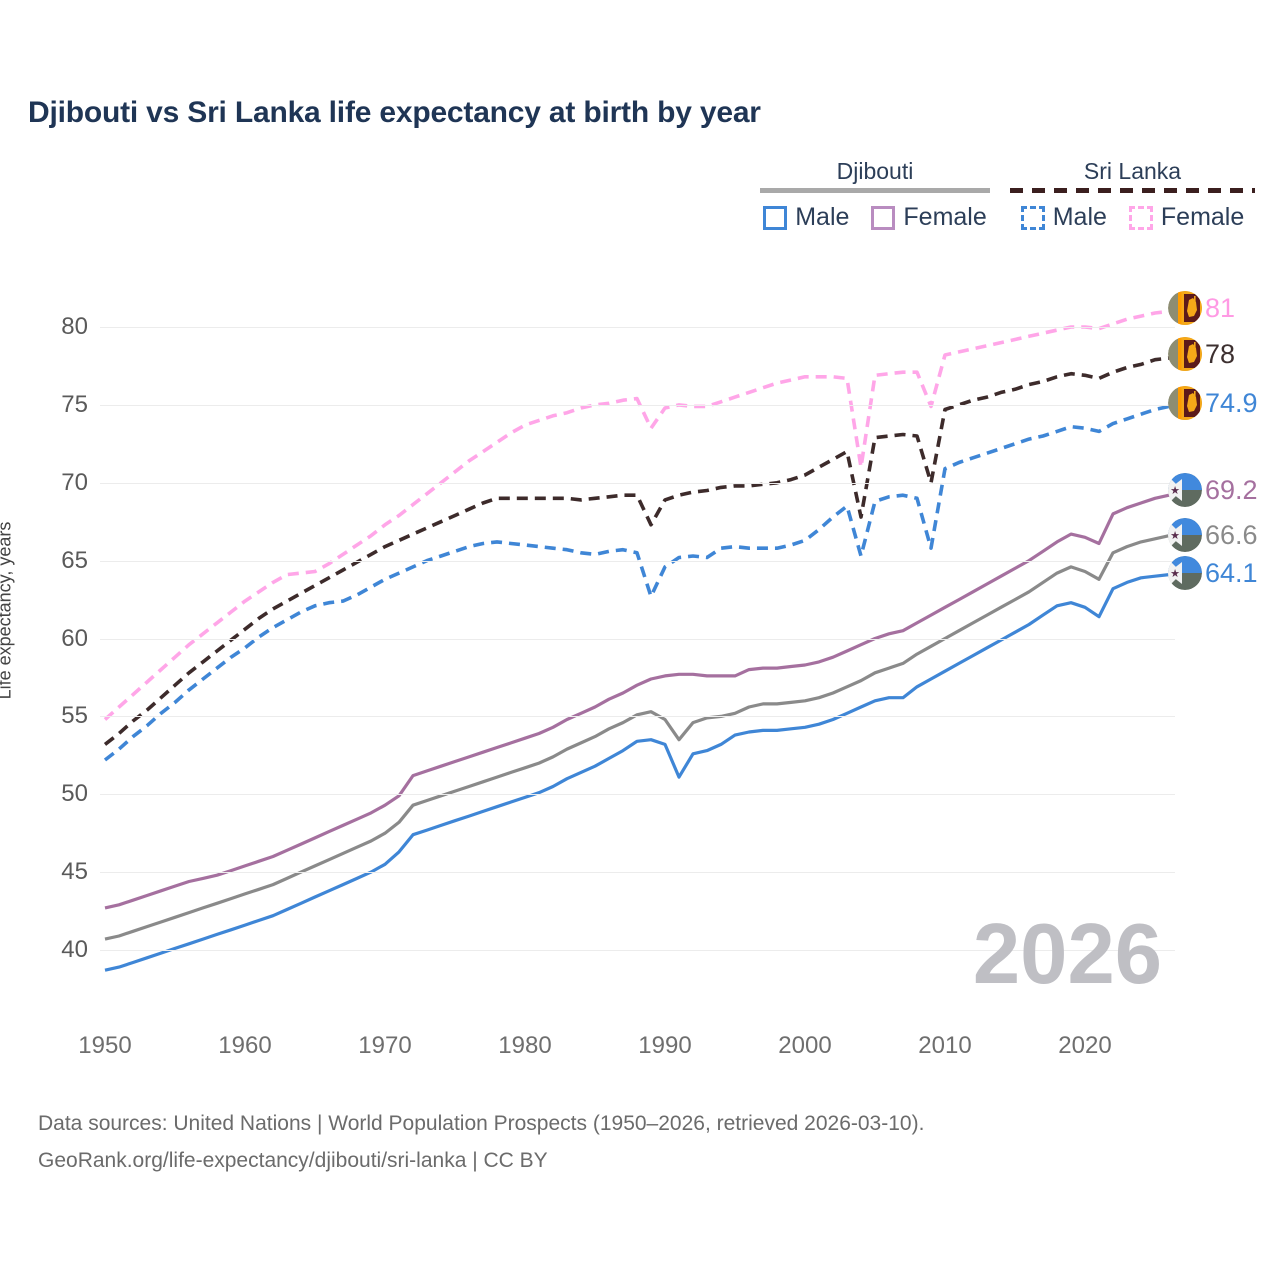 The image size is (1280, 1280). I want to click on series-end-value: 78, so click(1220, 353).